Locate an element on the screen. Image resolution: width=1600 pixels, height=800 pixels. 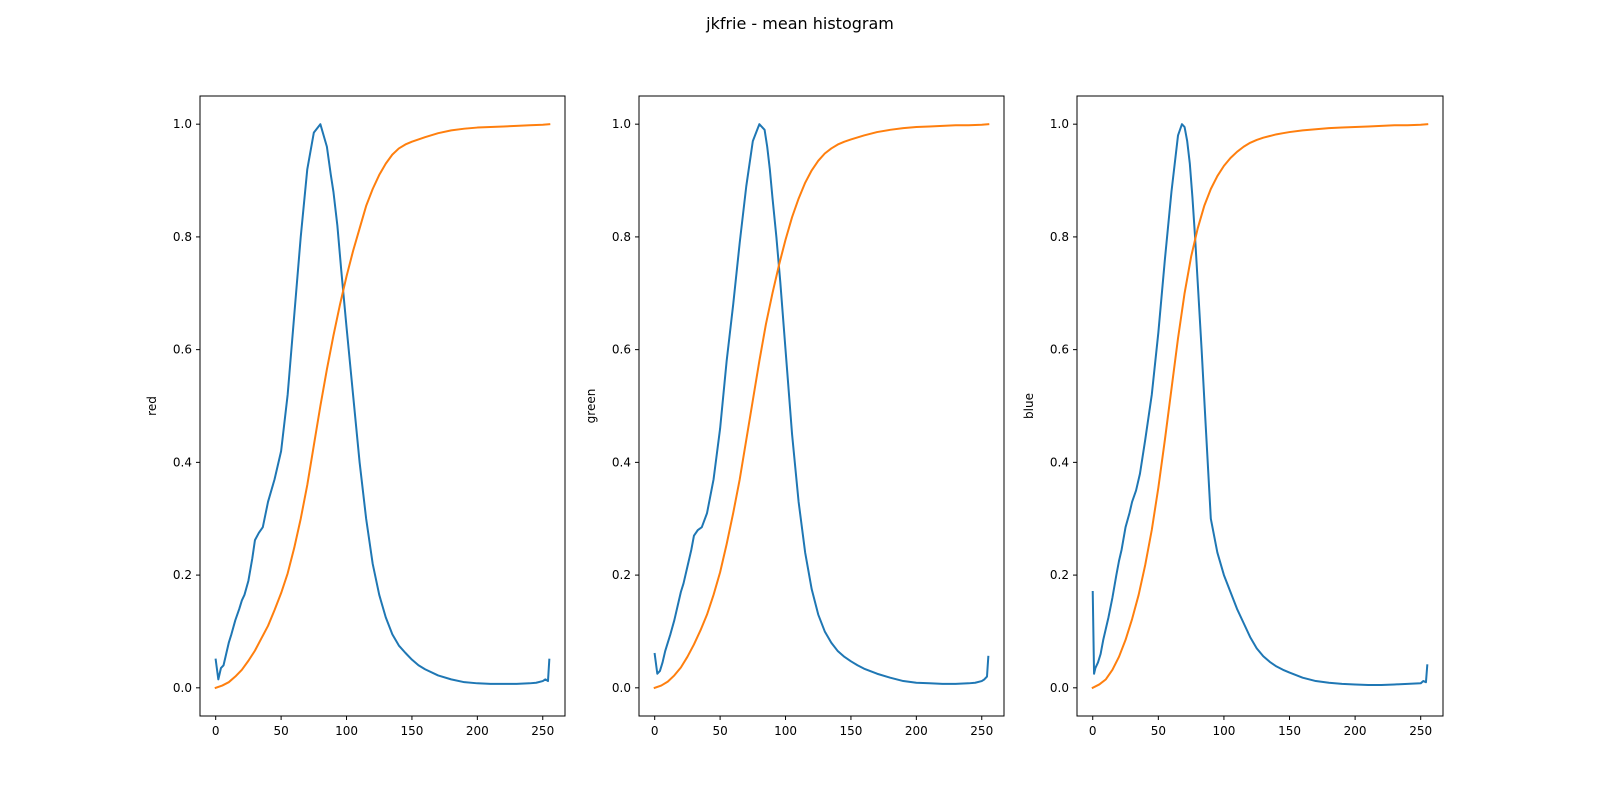
figure-title: jkfrie - mean histogram is located at coordinates (799, 23).